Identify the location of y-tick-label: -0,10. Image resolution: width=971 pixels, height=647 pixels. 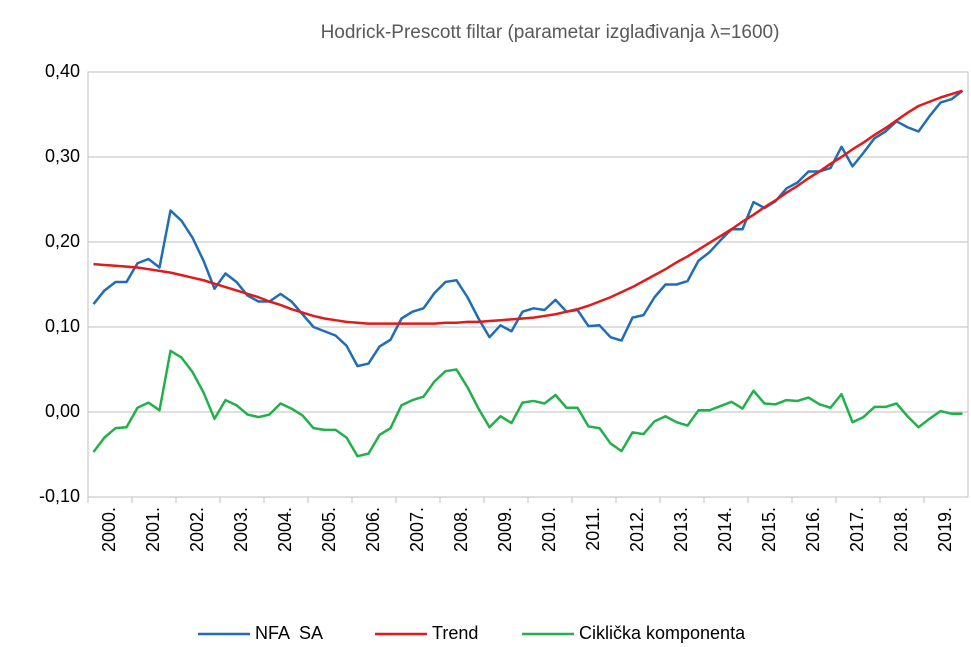
(59, 496).